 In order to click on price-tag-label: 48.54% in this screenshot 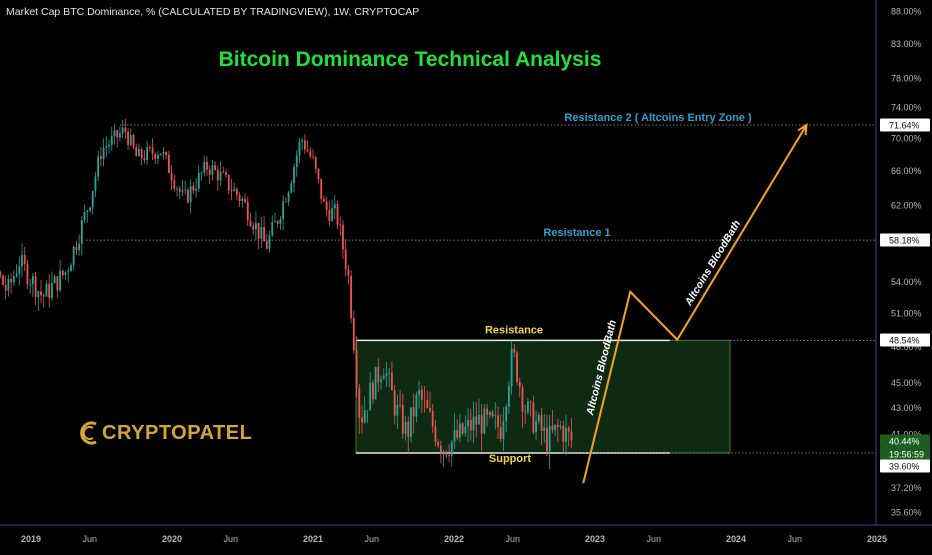, I will do `click(904, 341)`.